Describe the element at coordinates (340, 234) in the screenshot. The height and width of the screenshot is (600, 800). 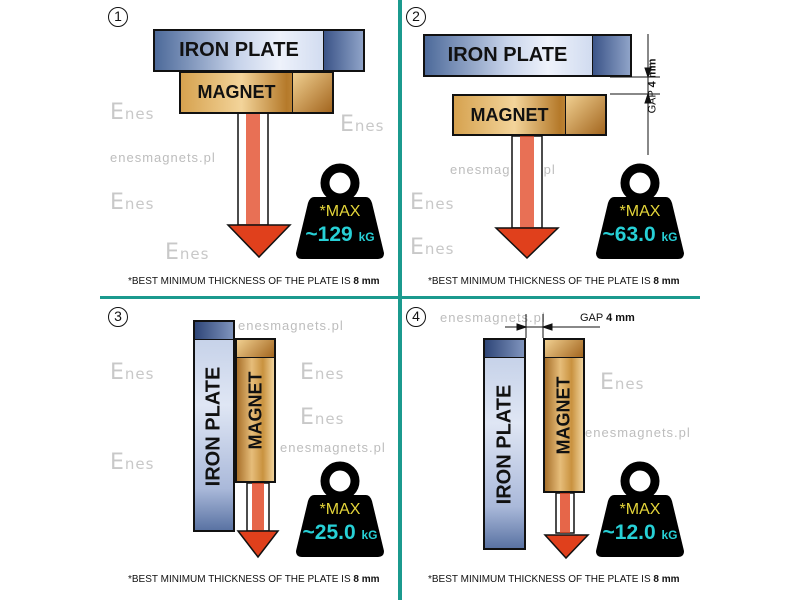
I see `max-force-value: ~129 kG` at that location.